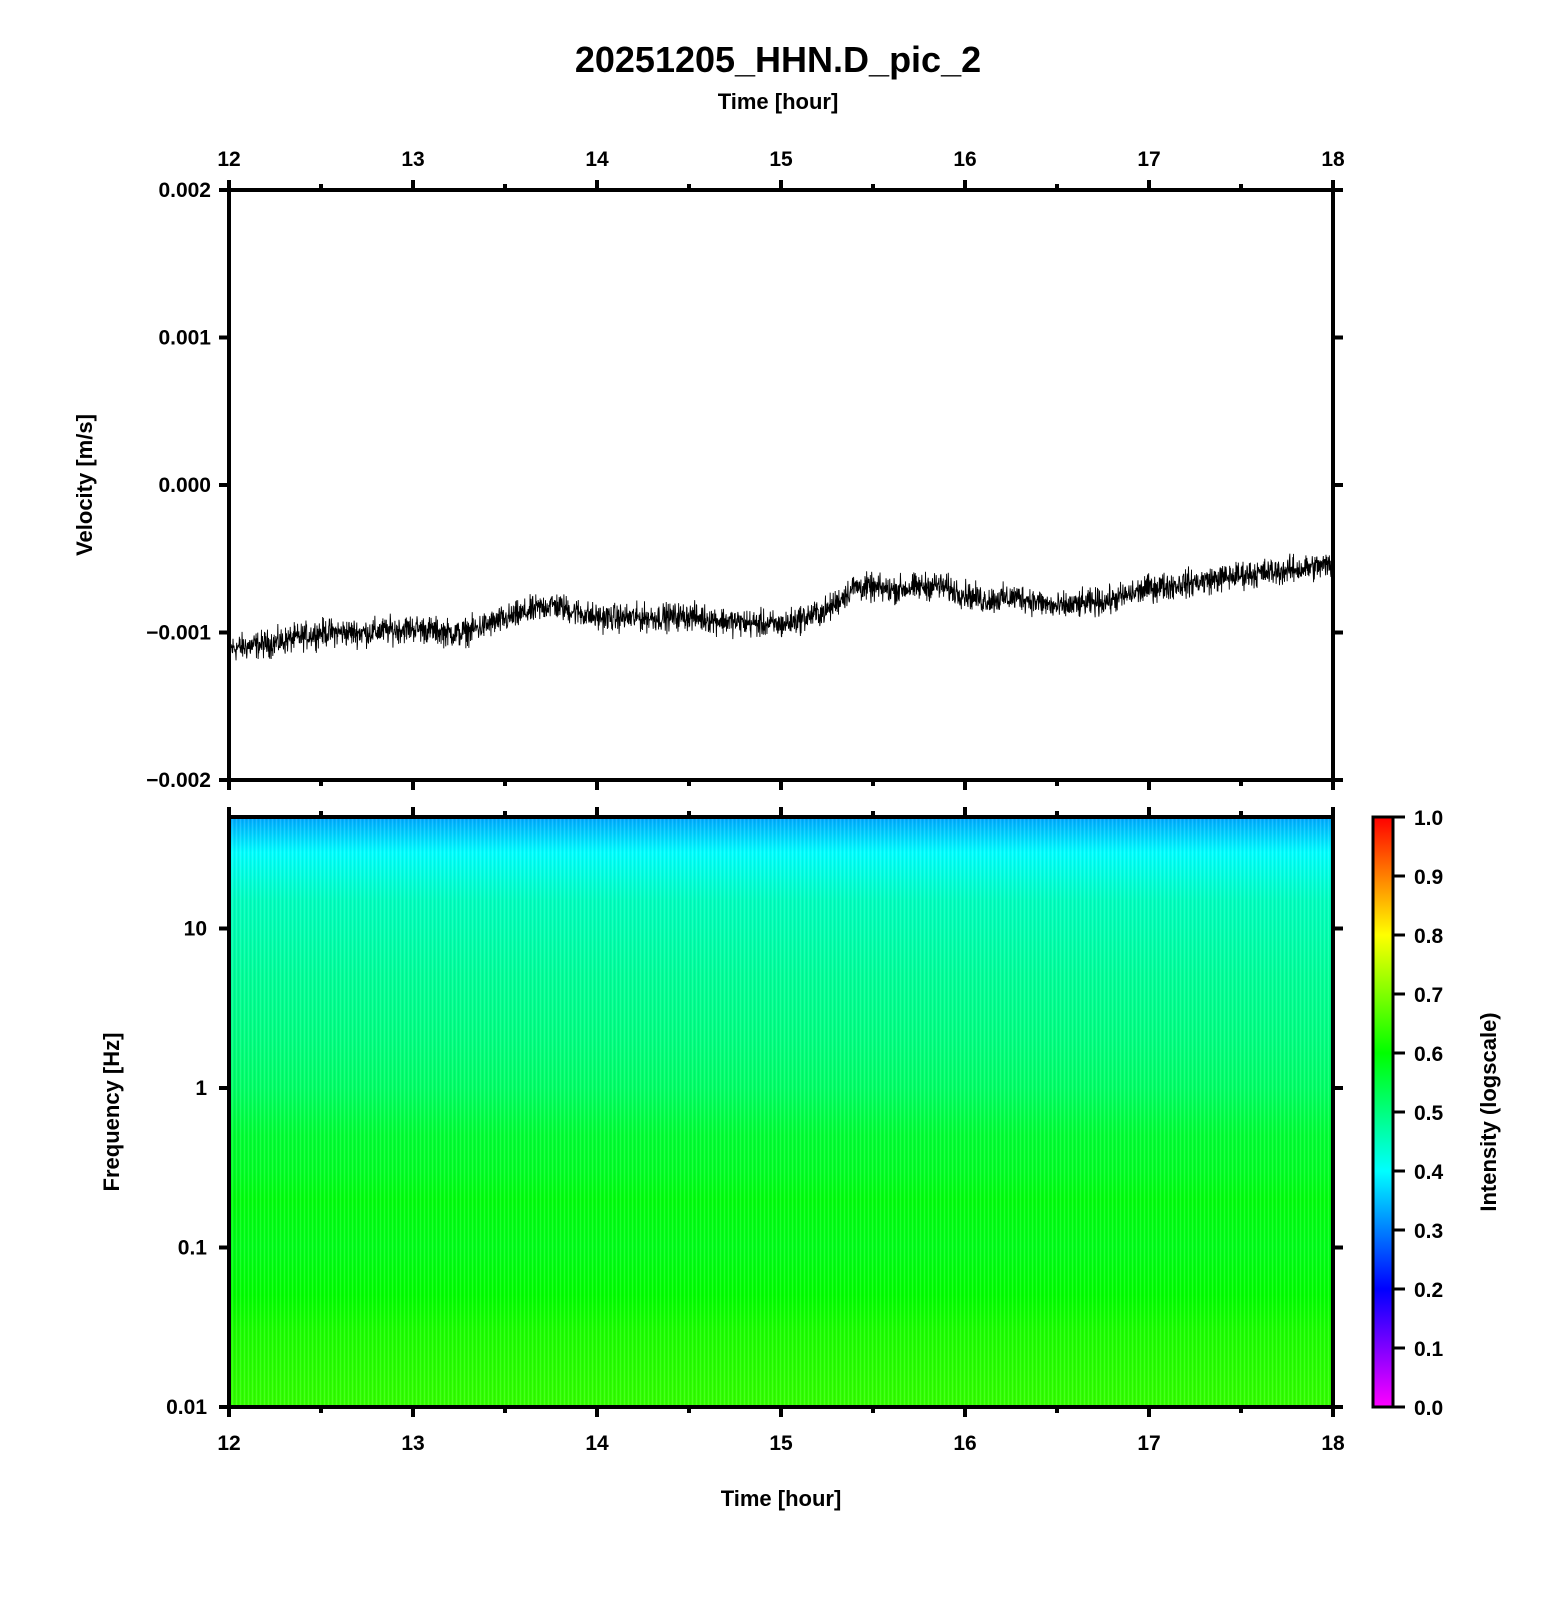 Image resolution: width=1556 pixels, height=1600 pixels. What do you see at coordinates (1383, 1112) in the screenshot?
I see `colorbar-gradient` at bounding box center [1383, 1112].